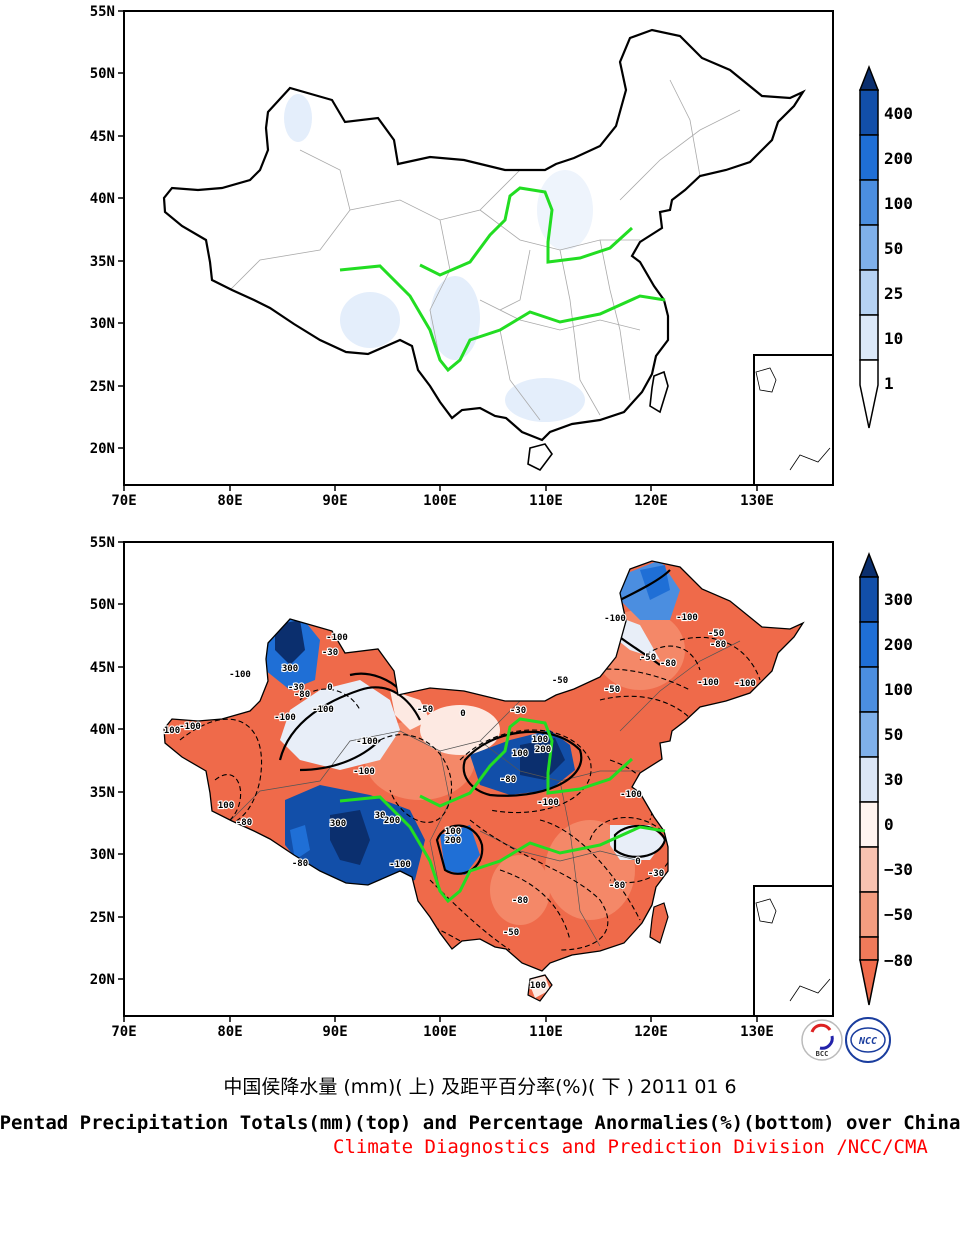  I want to click on top-precip-shading, so click(438, 258).